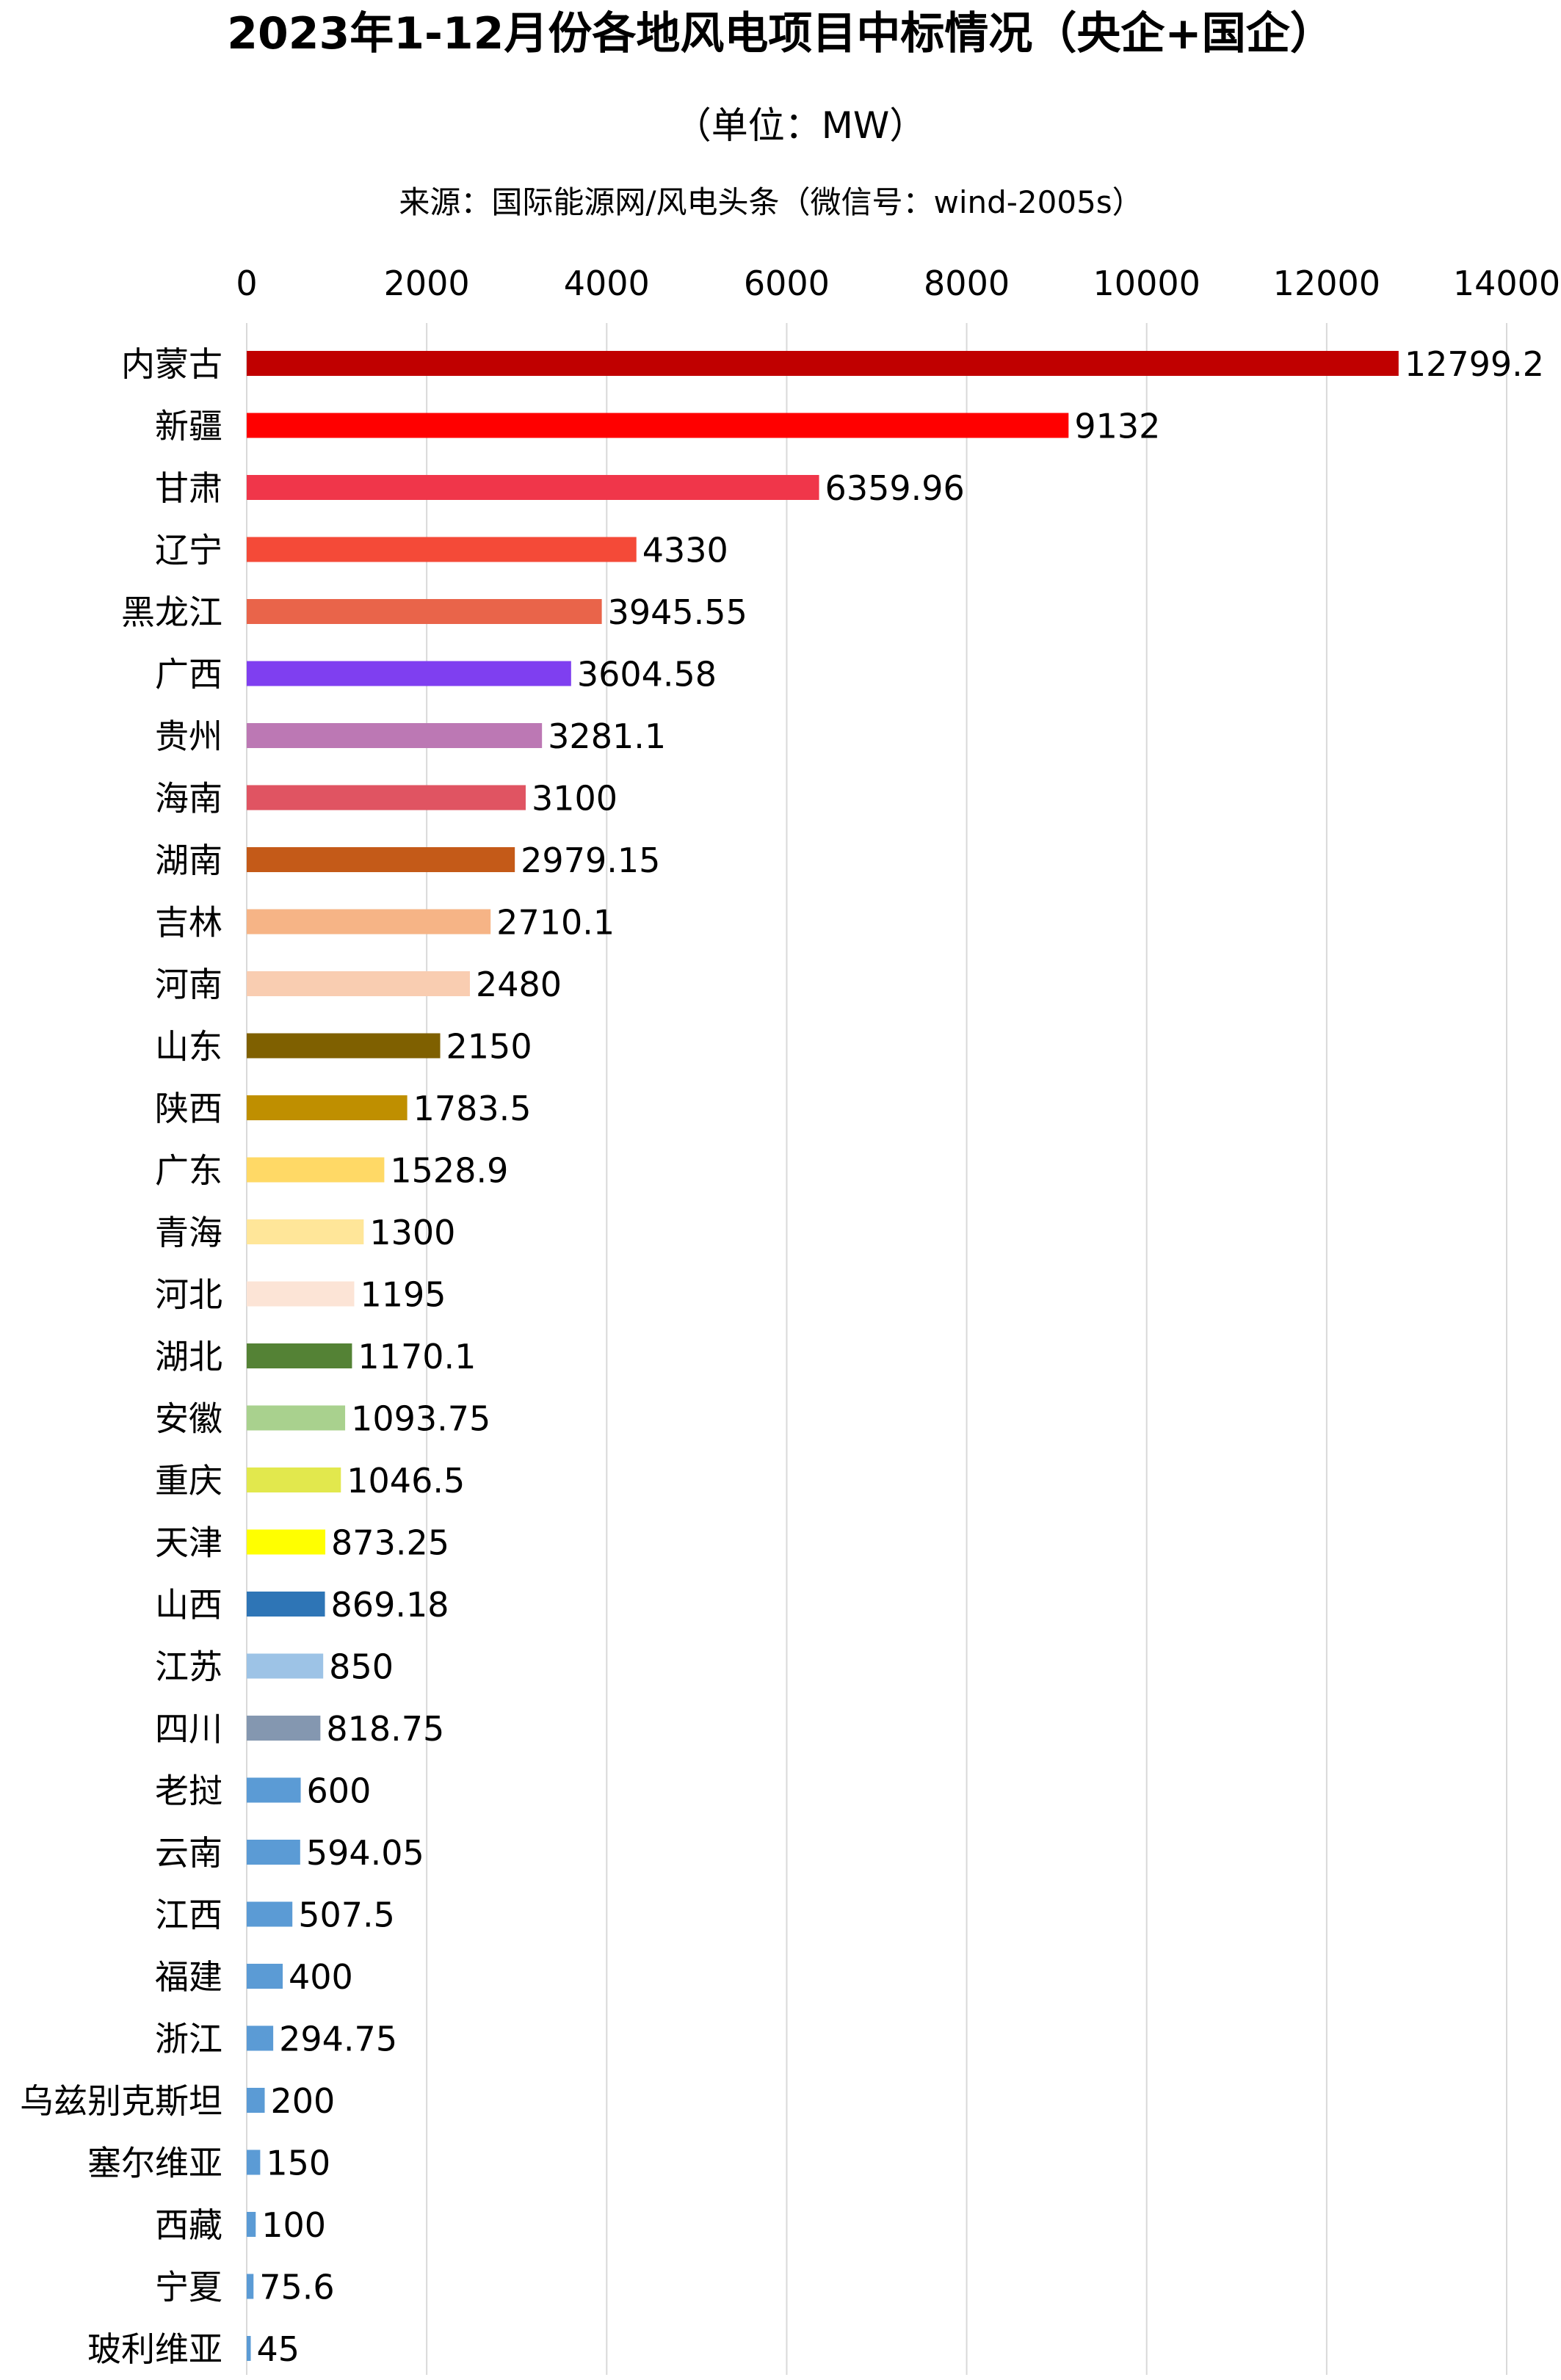 This screenshot has height=2380, width=1561. What do you see at coordinates (590, 860) in the screenshot?
I see `bar-value-label: 2979.15` at bounding box center [590, 860].